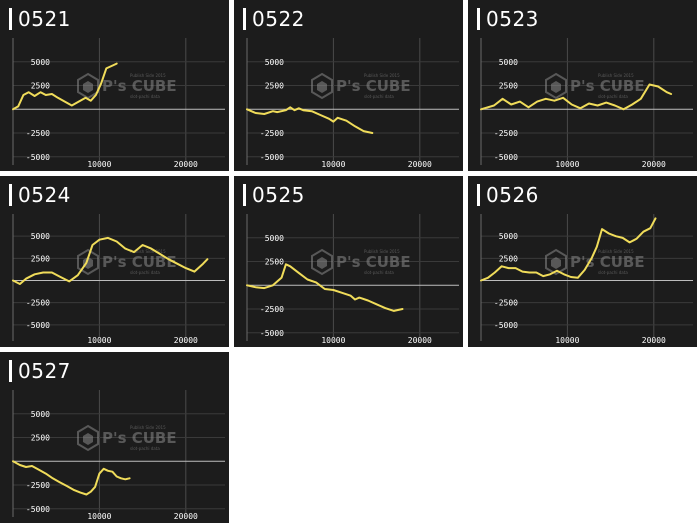 The height and width of the screenshot is (523, 697). I want to click on panel-header: 0522, so click(274, 19).